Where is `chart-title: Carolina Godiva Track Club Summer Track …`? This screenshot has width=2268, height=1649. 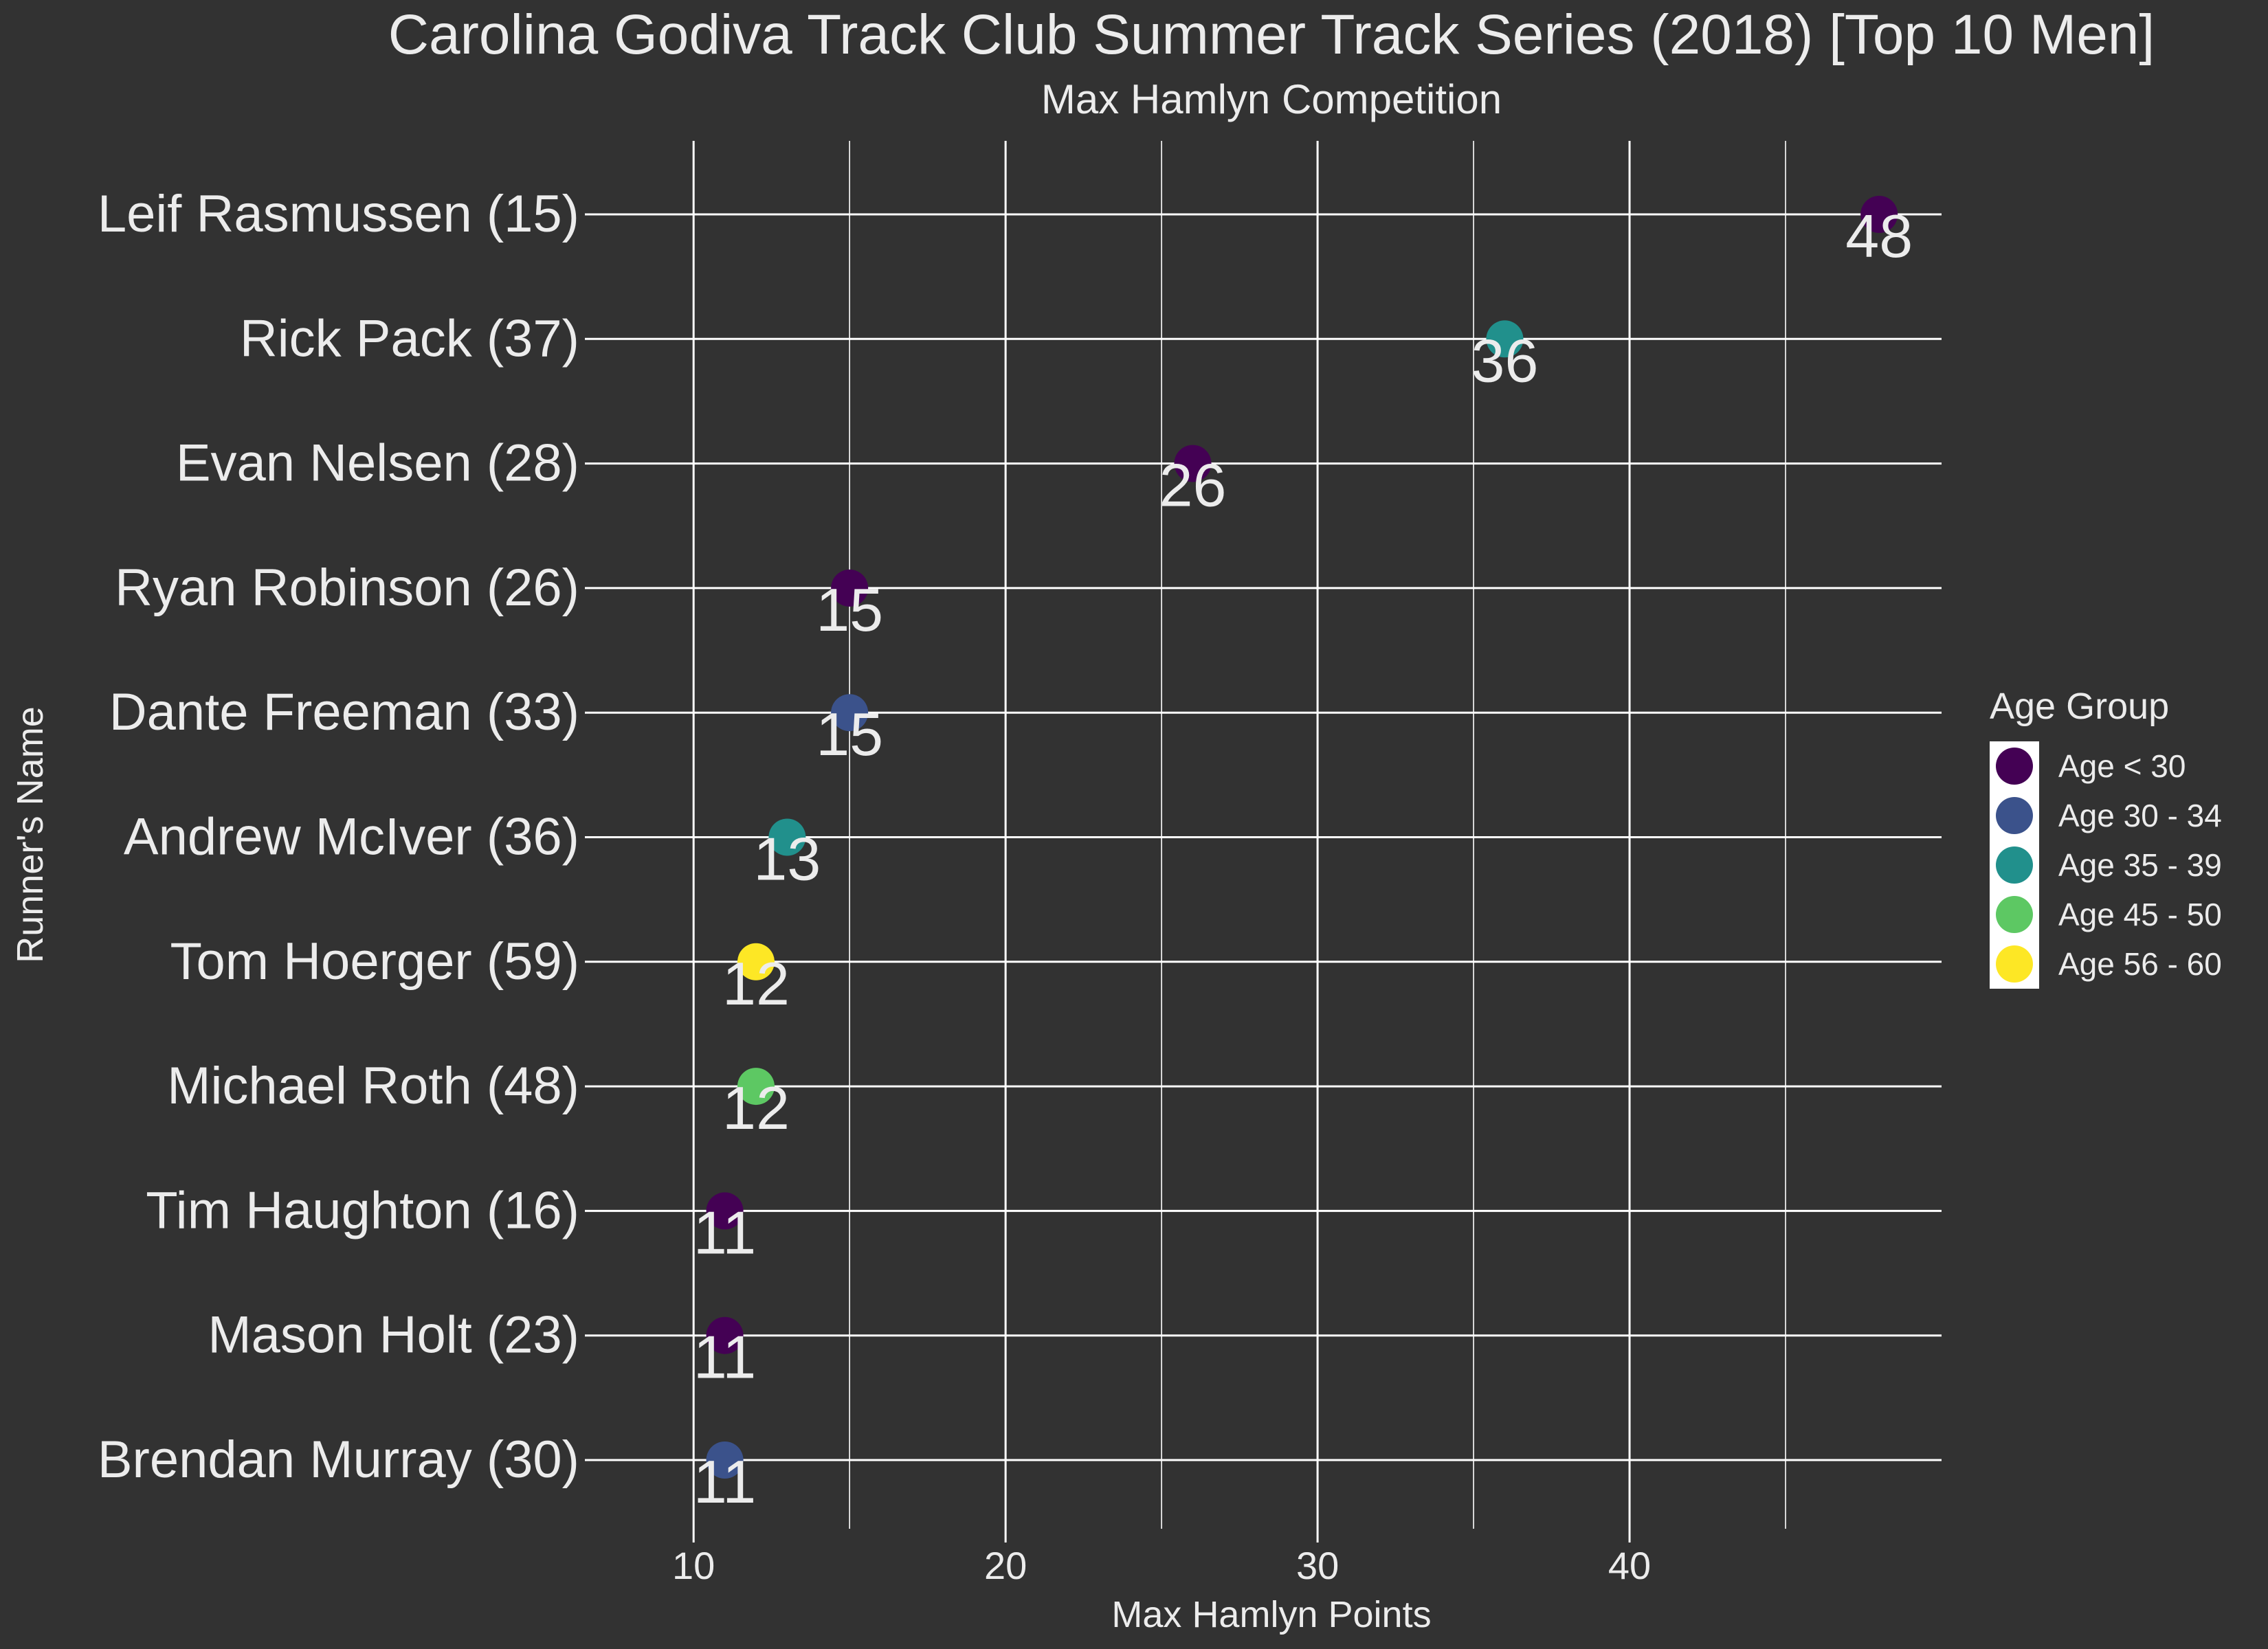
chart-title: Carolina Godiva Track Club Summer Track … is located at coordinates (1271, 34).